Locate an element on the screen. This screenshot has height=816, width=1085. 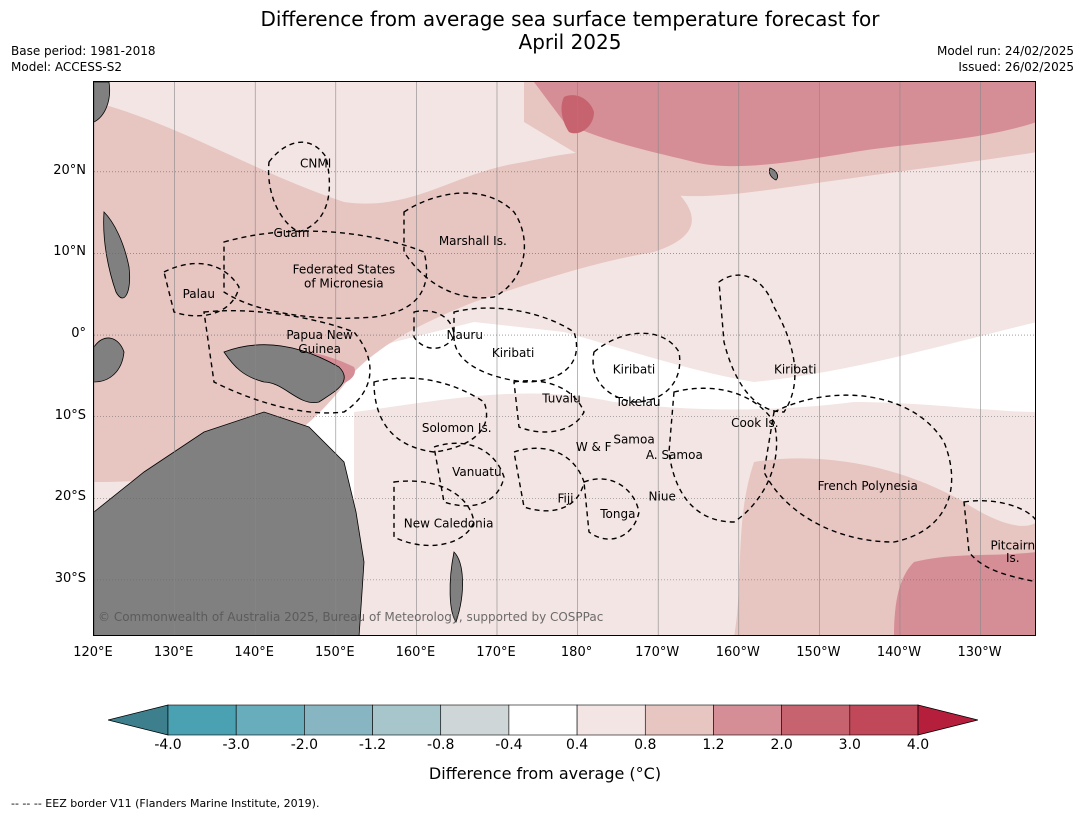
country-label: New Caledonia is located at coordinates (449, 524).